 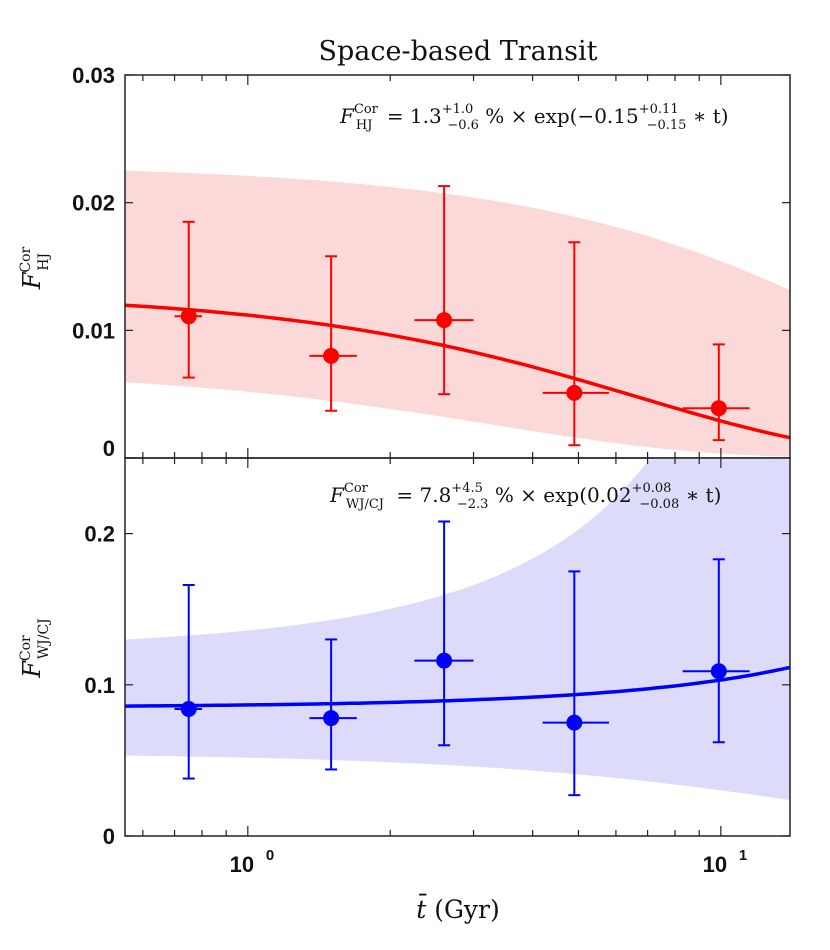 I want to click on y-tick-label: 0.03, so click(x=93, y=75).